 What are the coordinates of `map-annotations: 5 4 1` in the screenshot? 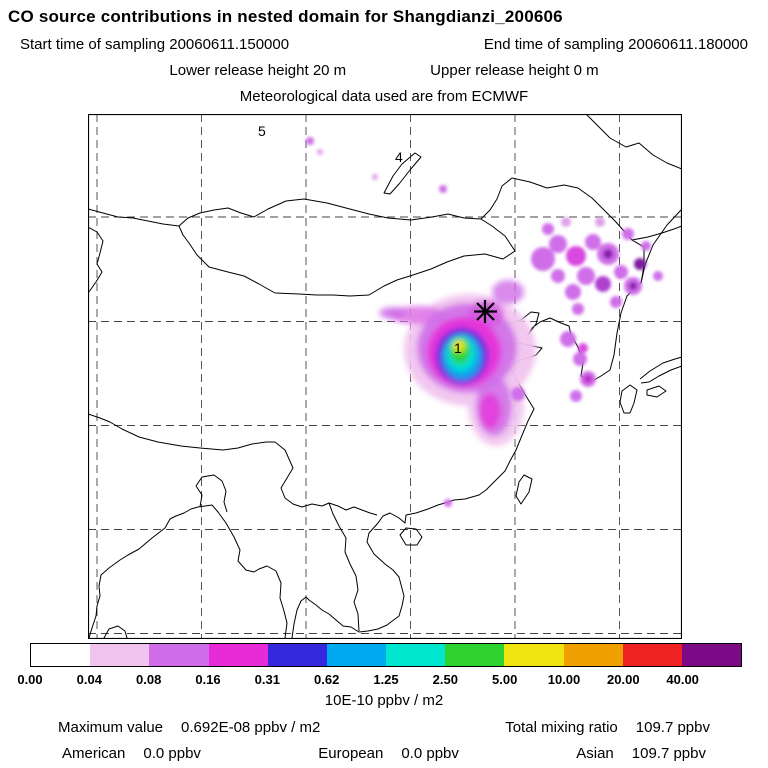 It's located at (360, 239).